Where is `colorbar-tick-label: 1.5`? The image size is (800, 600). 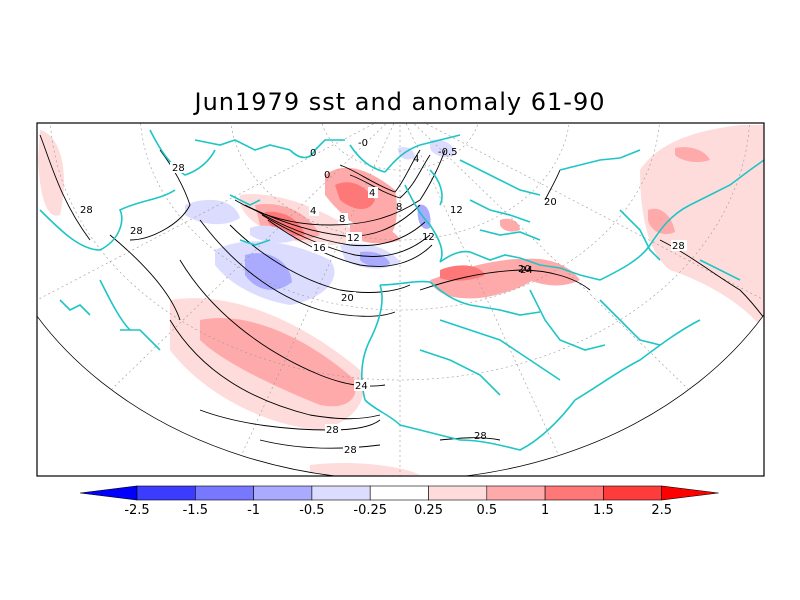
colorbar-tick-label: 1.5 is located at coordinates (603, 510).